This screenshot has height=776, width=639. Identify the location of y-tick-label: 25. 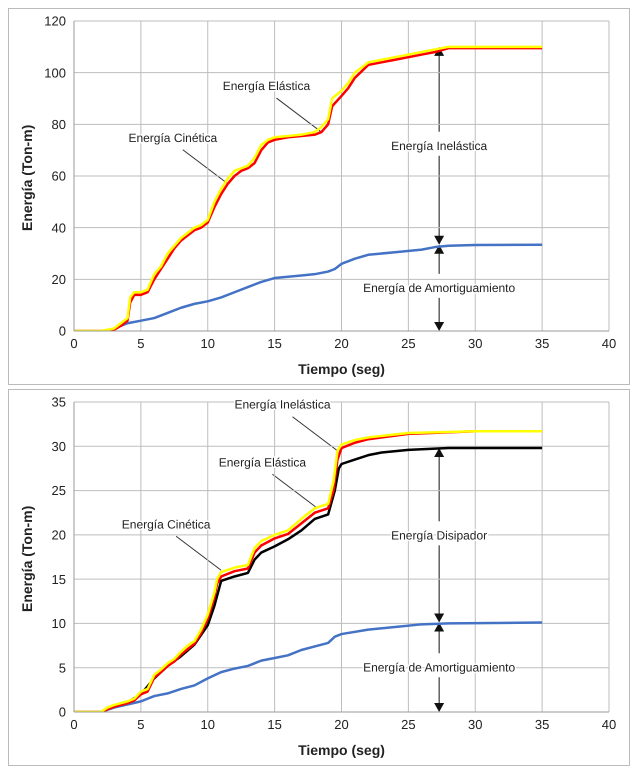
(59, 490).